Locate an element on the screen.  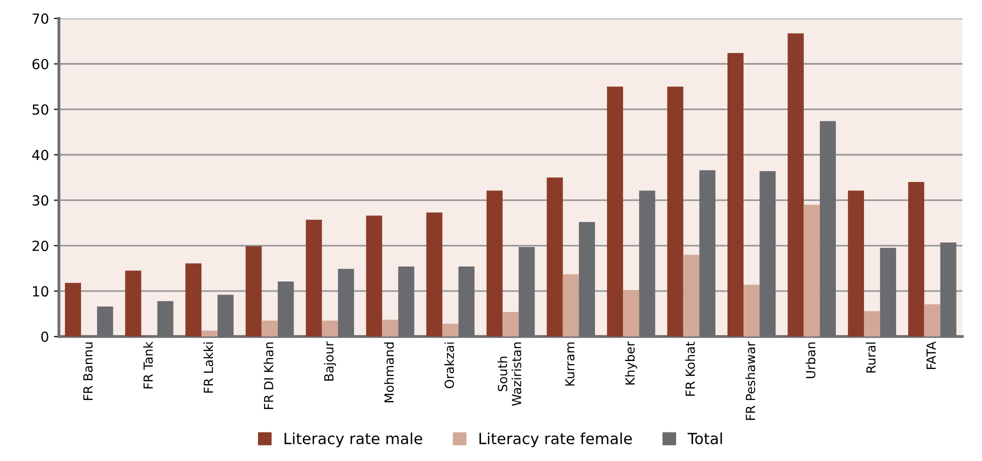
y-tick-label: 50 is located at coordinates (40, 109).